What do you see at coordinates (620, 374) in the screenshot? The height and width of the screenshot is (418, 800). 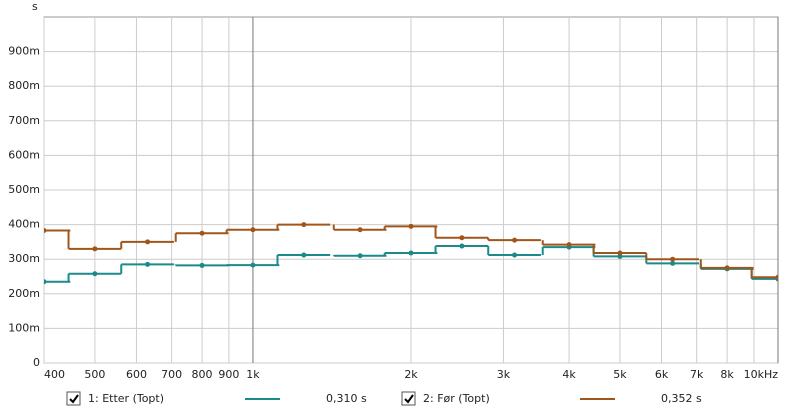 I see `x-tick-label: 5k` at bounding box center [620, 374].